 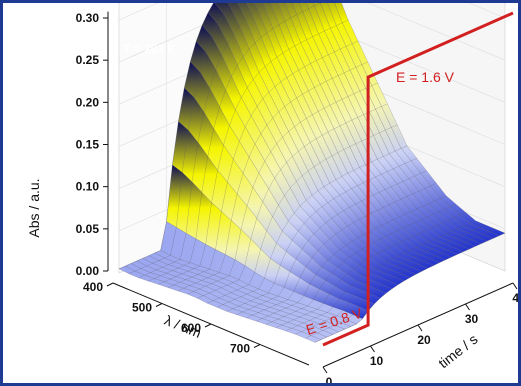 I want to click on wavelength-tick-label: 600, so click(x=191, y=328).